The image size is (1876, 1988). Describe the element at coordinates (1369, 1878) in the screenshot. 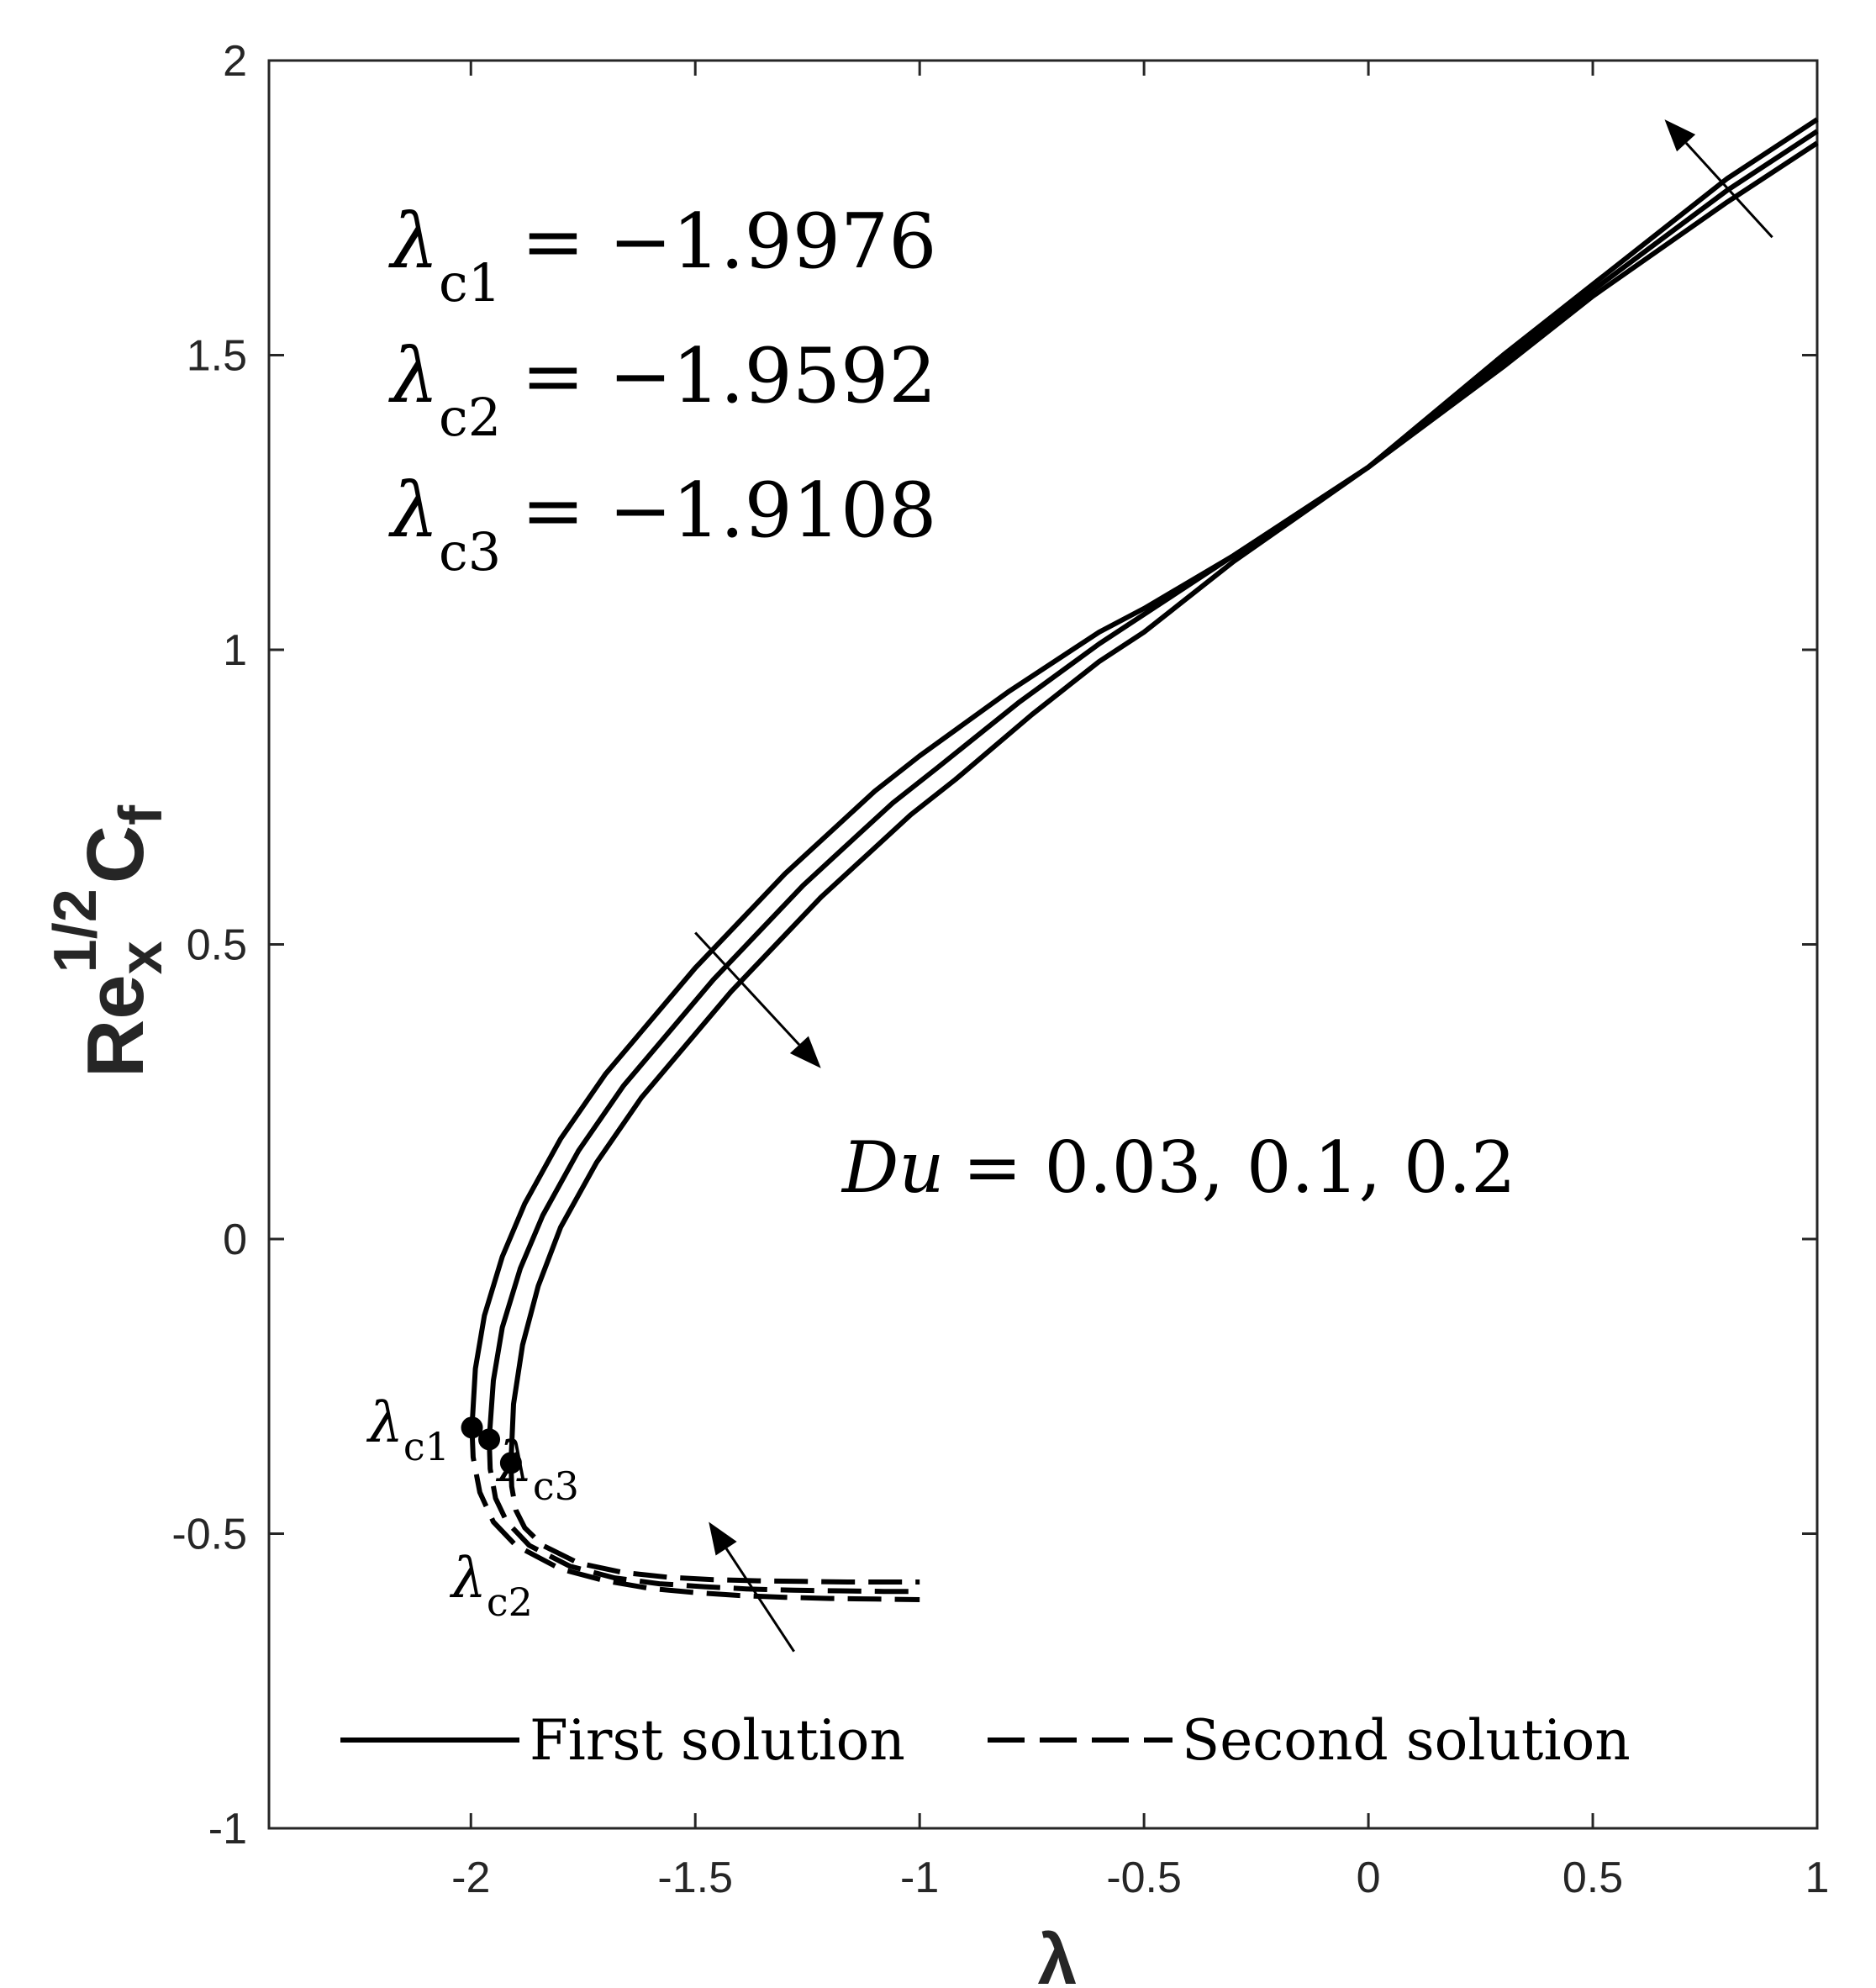

I see `x-tick-label: 0` at that location.